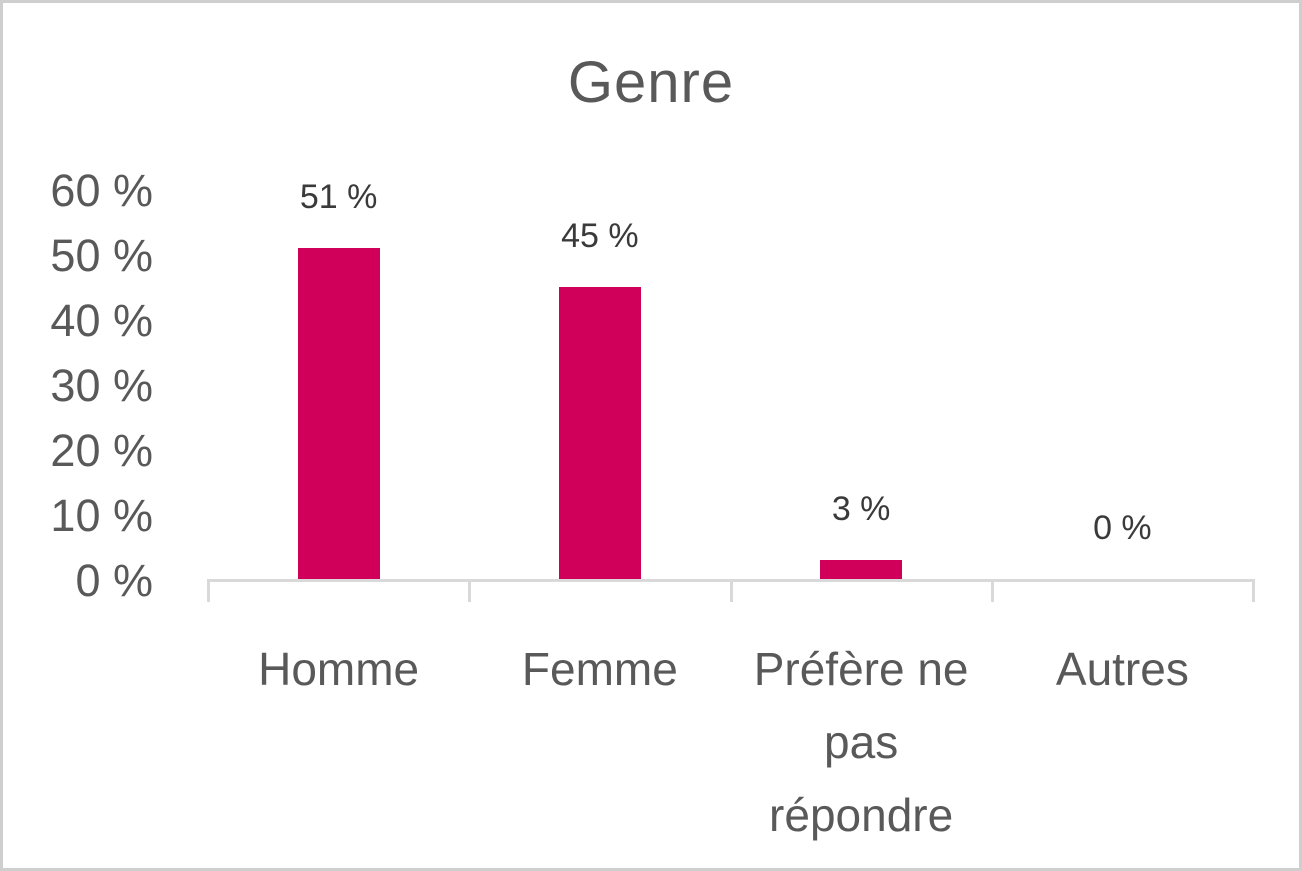 The height and width of the screenshot is (871, 1302). I want to click on y-axis-tick-label: 50 %, so click(101, 255).